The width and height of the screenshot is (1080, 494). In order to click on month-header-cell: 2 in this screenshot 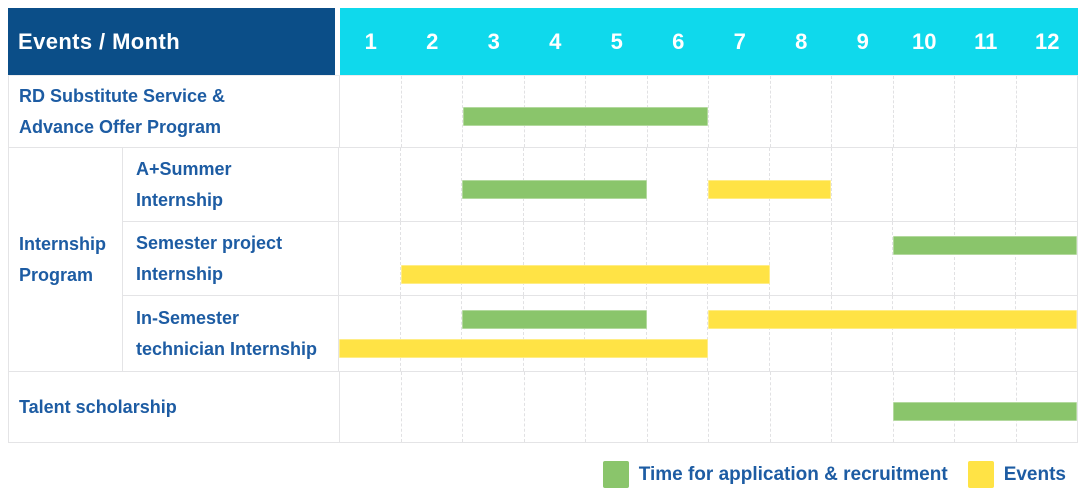, I will do `click(432, 41)`.